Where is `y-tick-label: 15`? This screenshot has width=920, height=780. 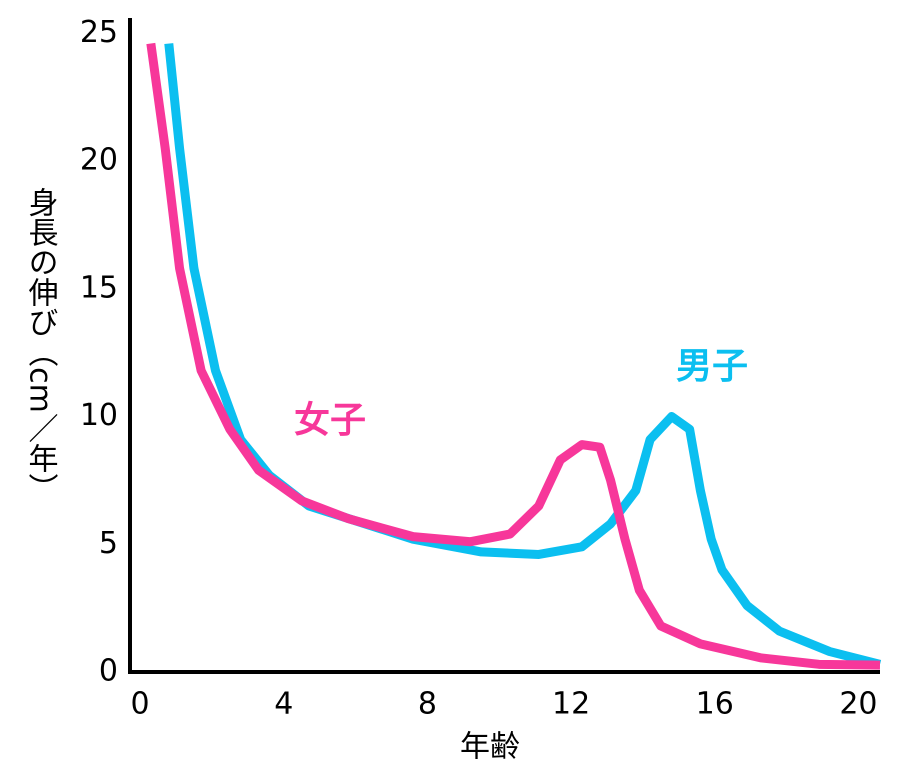
y-tick-label: 15 is located at coordinates (99, 287).